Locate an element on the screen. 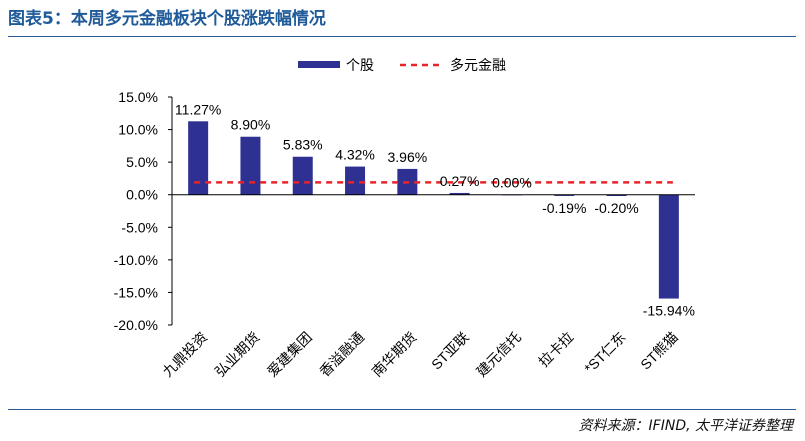 This screenshot has width=805, height=441. y-tick-label: 15.0% is located at coordinates (138, 97).